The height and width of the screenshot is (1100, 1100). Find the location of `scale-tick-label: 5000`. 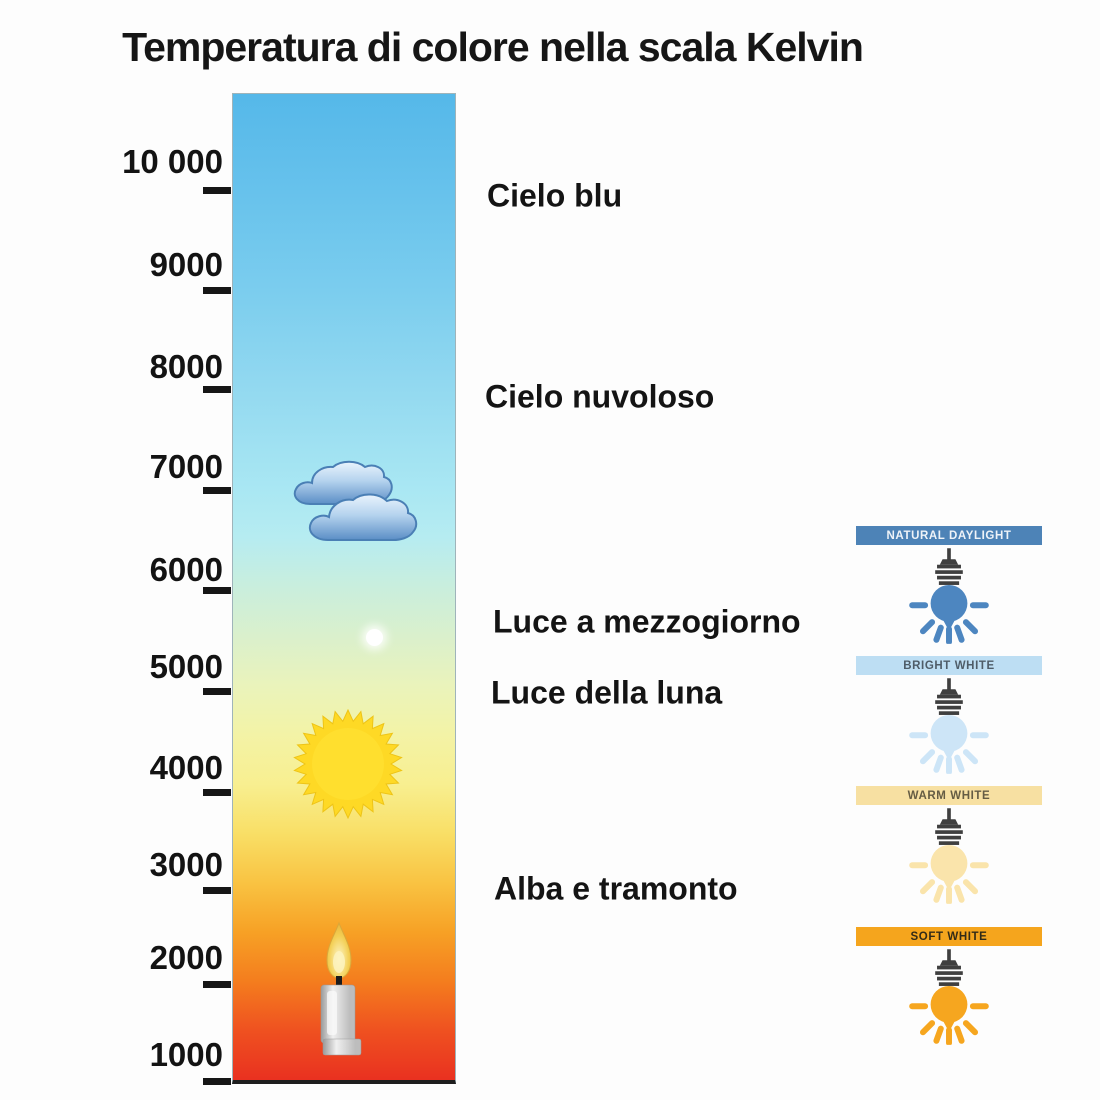

scale-tick-label: 5000 is located at coordinates (186, 666).